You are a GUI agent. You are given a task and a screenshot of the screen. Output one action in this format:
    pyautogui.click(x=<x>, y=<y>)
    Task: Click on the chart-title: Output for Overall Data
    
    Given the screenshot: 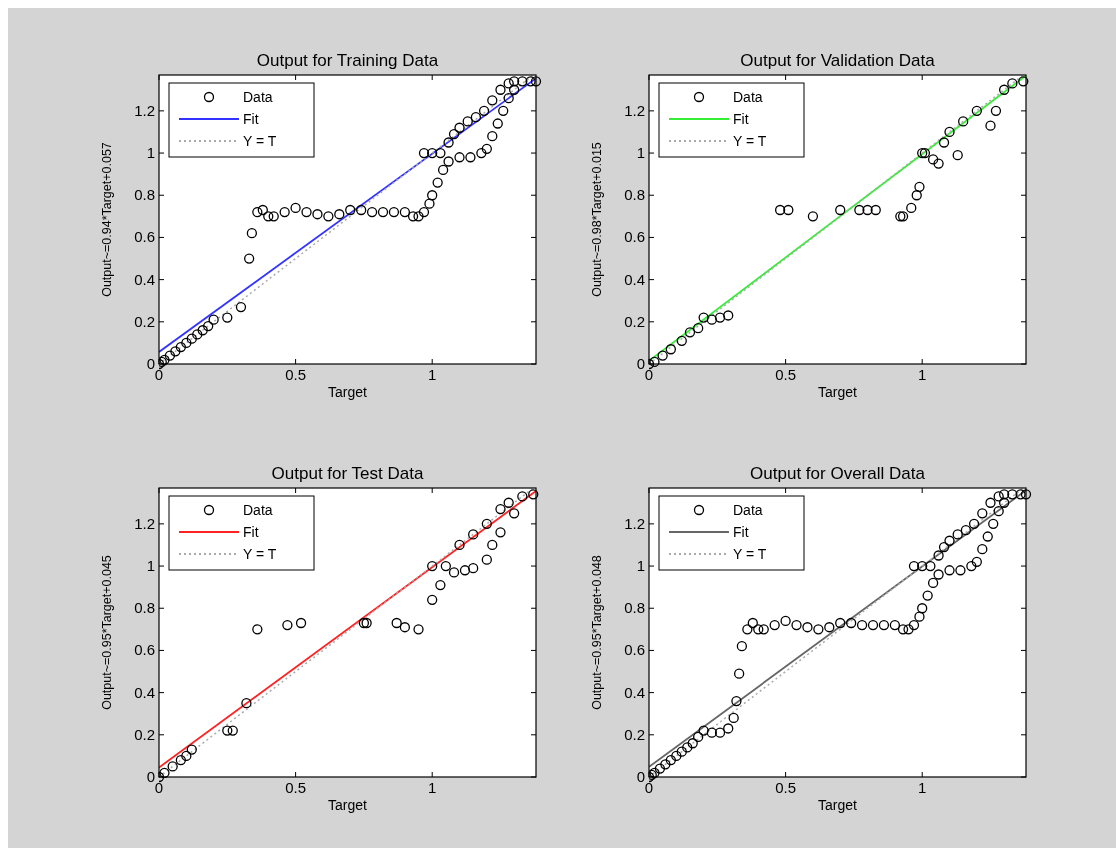 What is the action you would take?
    pyautogui.click(x=838, y=473)
    